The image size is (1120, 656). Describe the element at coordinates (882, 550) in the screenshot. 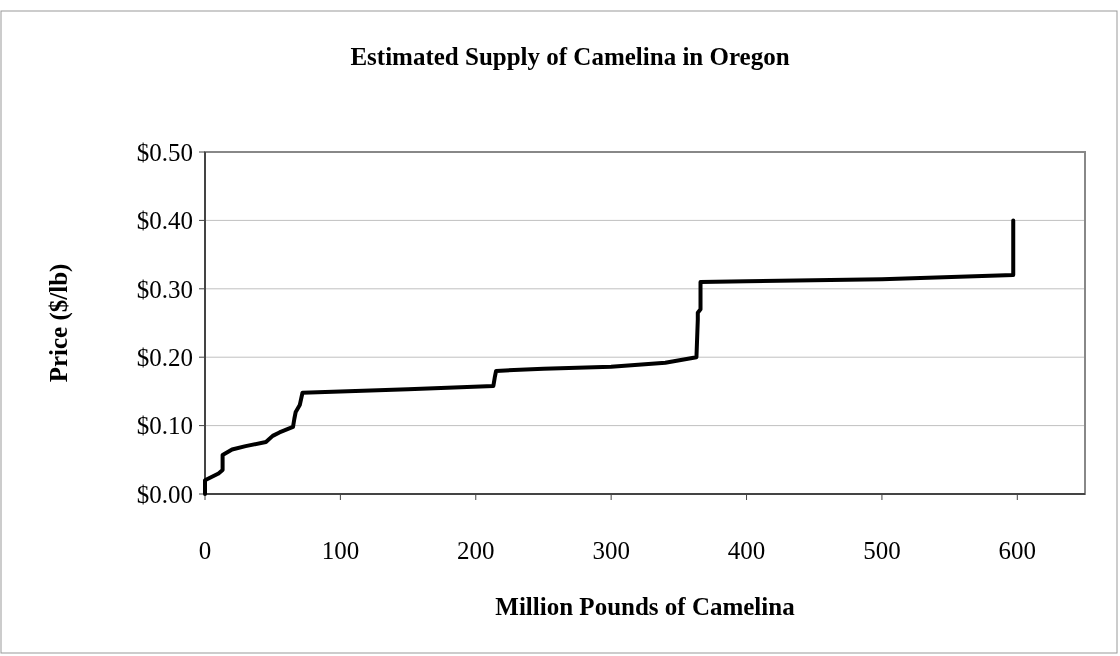

I see `x-tick-label: 500` at that location.